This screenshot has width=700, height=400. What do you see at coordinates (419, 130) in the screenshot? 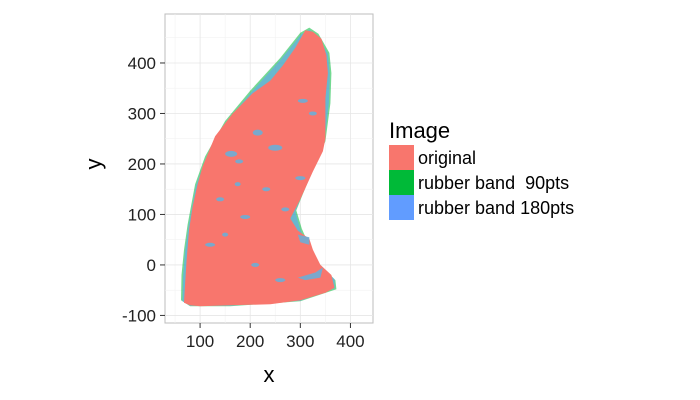
I see `legend-title: Image` at bounding box center [419, 130].